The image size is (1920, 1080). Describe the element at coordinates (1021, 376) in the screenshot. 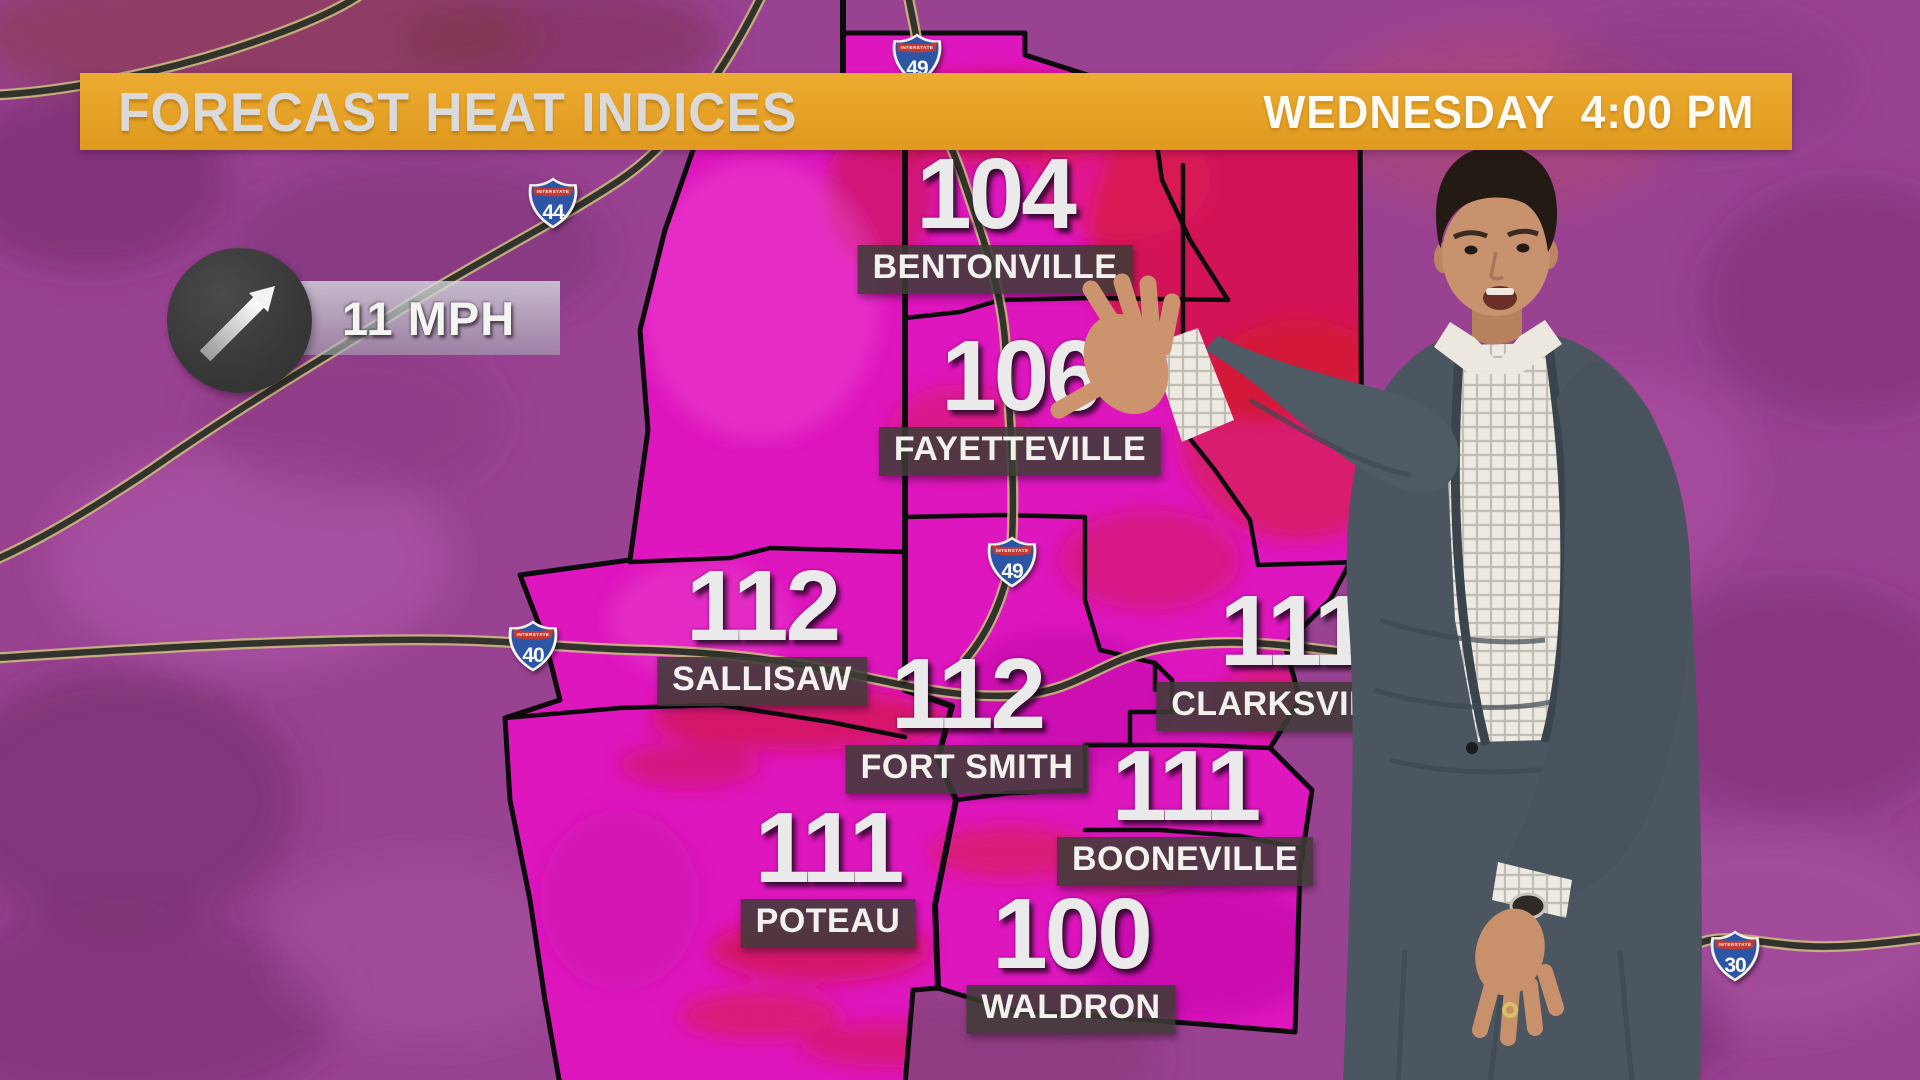

I see `heat-index-value: 106` at that location.